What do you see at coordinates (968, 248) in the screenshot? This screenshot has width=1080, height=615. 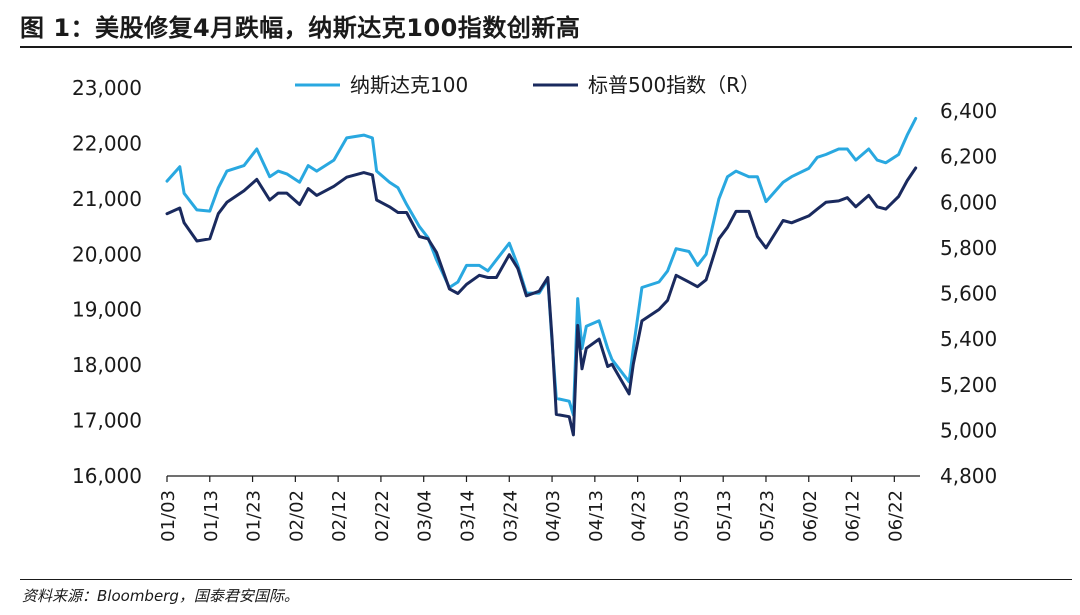 I see `right-y-tick-label: 5,800` at bounding box center [968, 248].